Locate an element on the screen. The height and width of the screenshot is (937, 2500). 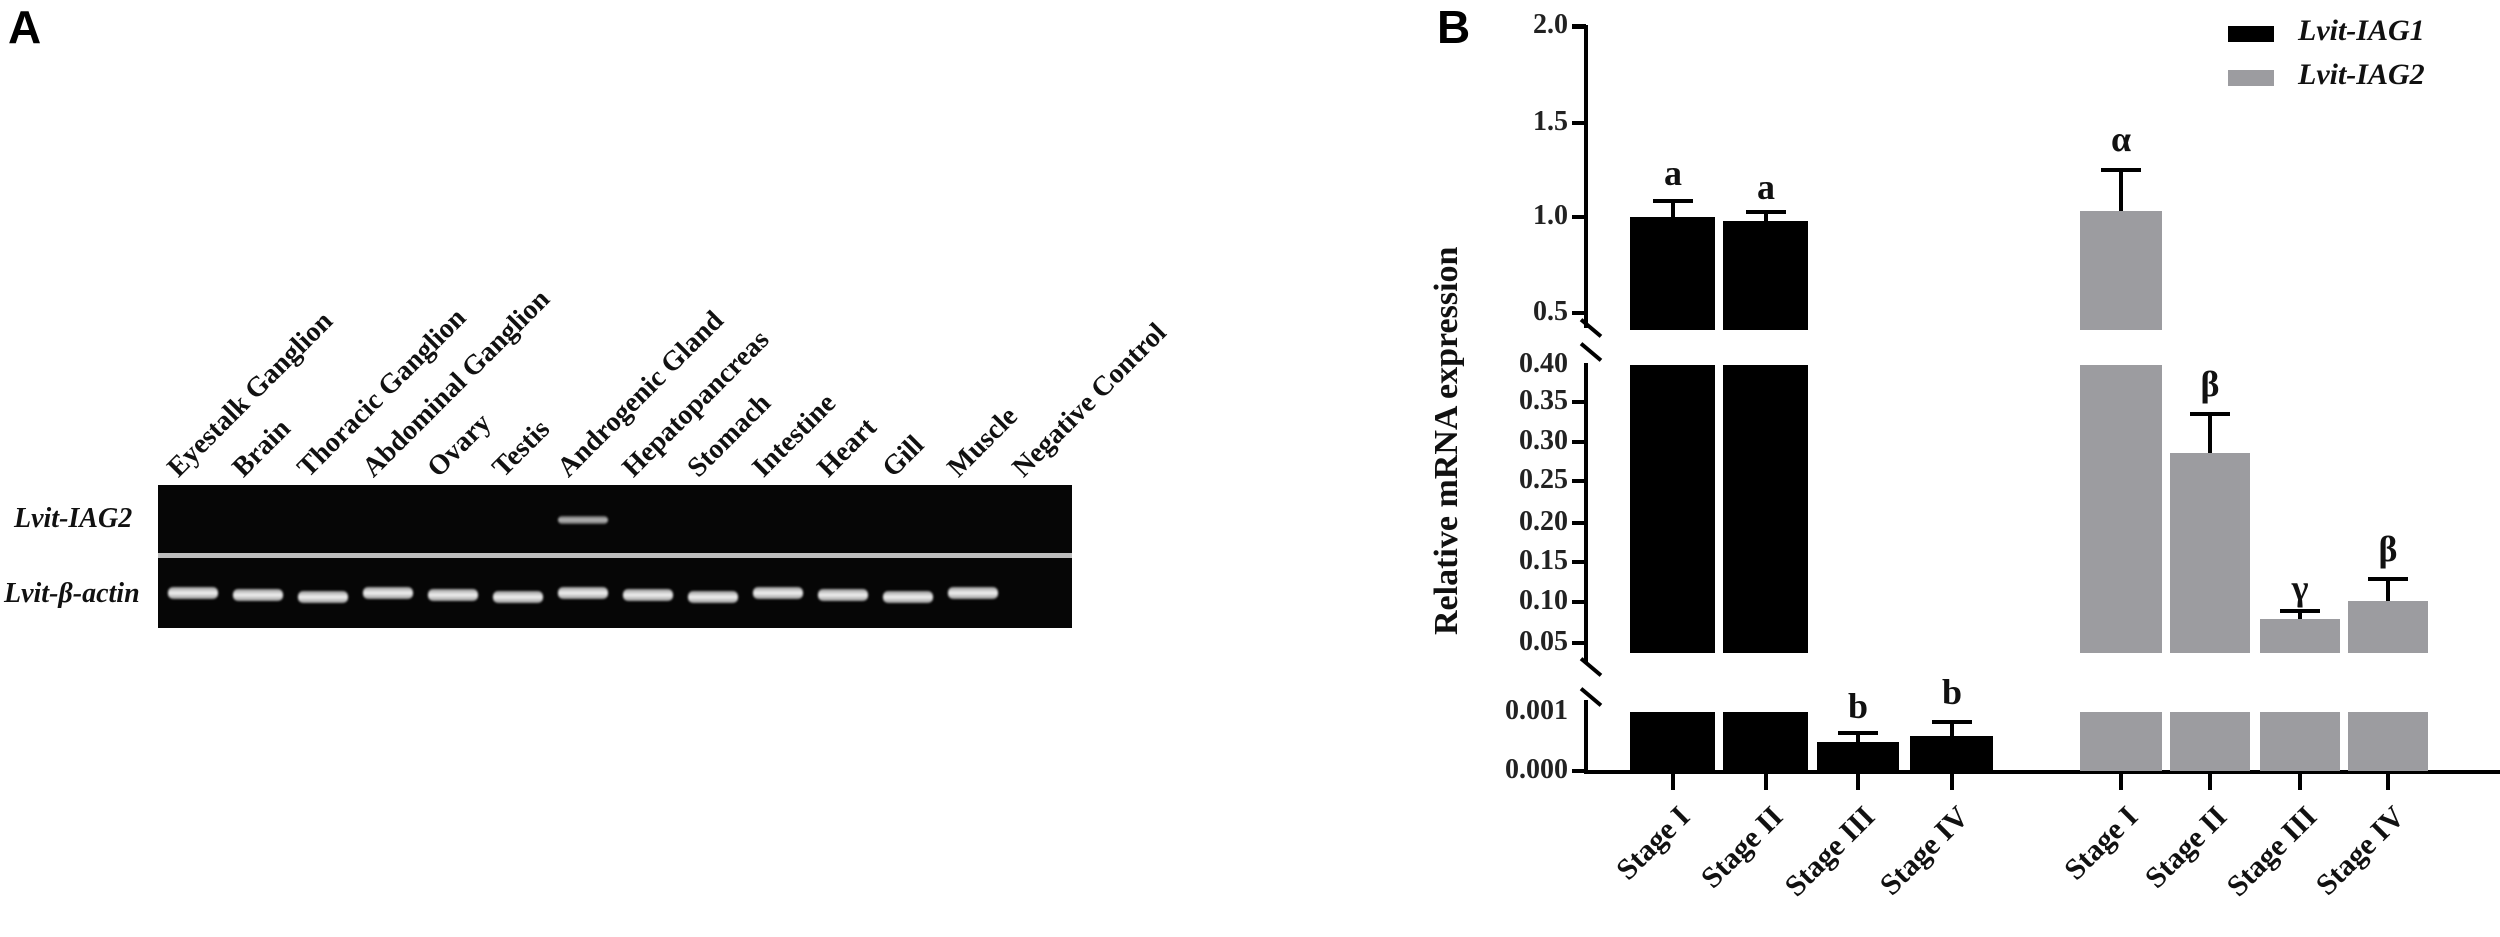
lane-label: Testis is located at coordinates (521, 448).